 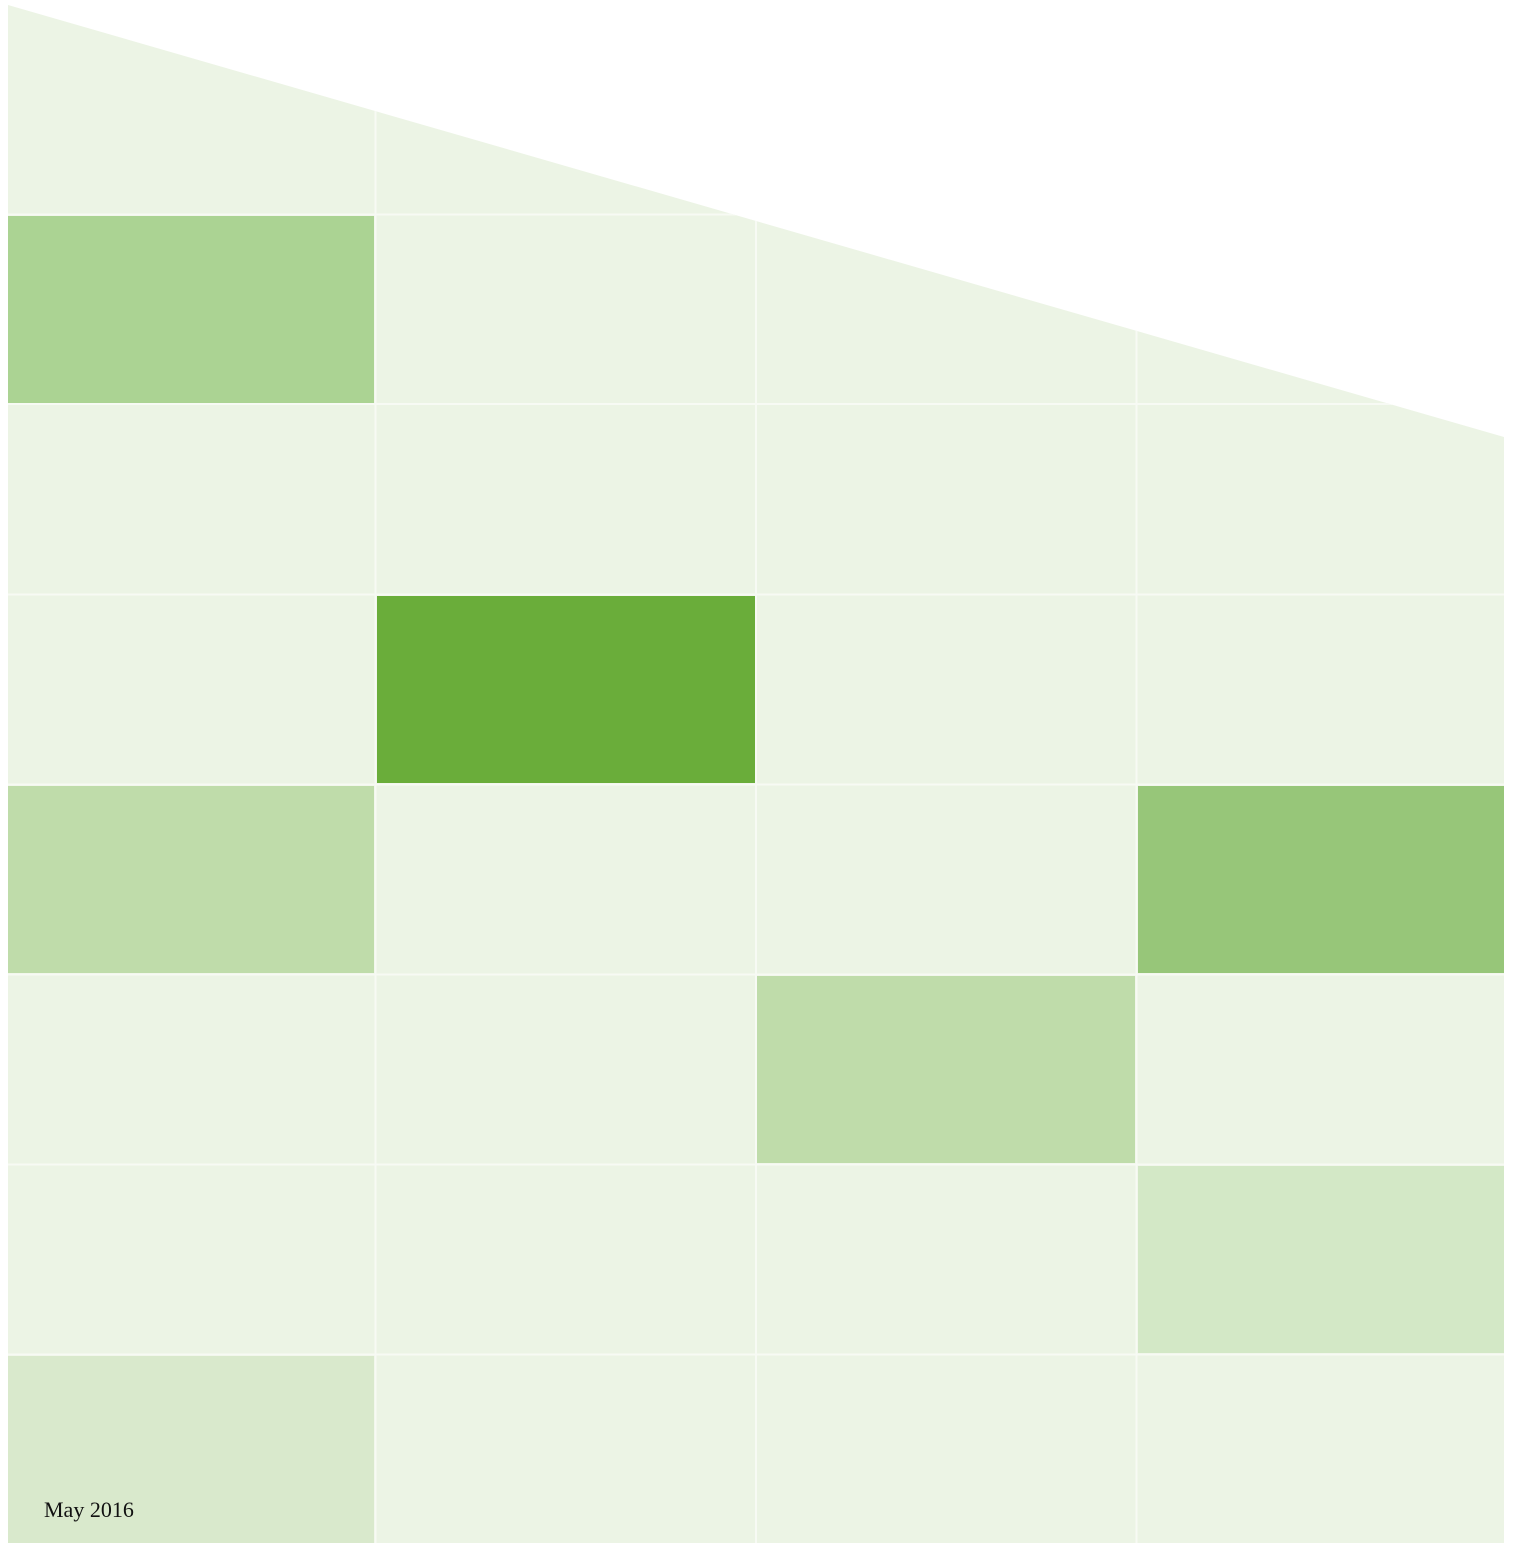 What do you see at coordinates (89, 1509) in the screenshot?
I see `date: May 2016` at bounding box center [89, 1509].